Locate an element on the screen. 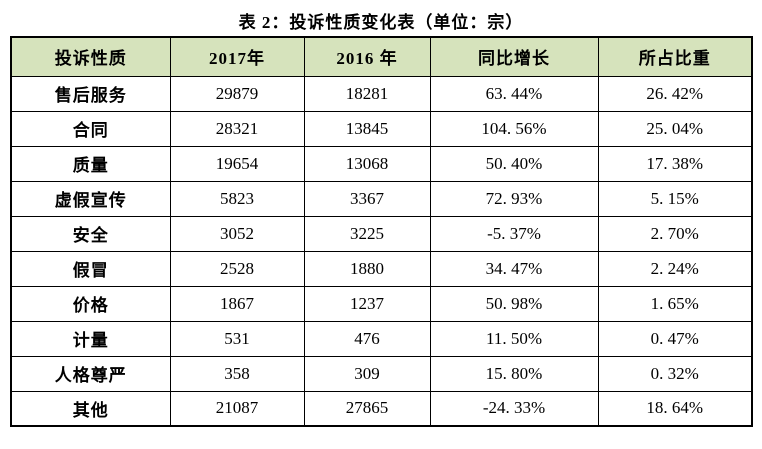 The width and height of the screenshot is (762, 449). share-cell: 5. 15% is located at coordinates (675, 198).